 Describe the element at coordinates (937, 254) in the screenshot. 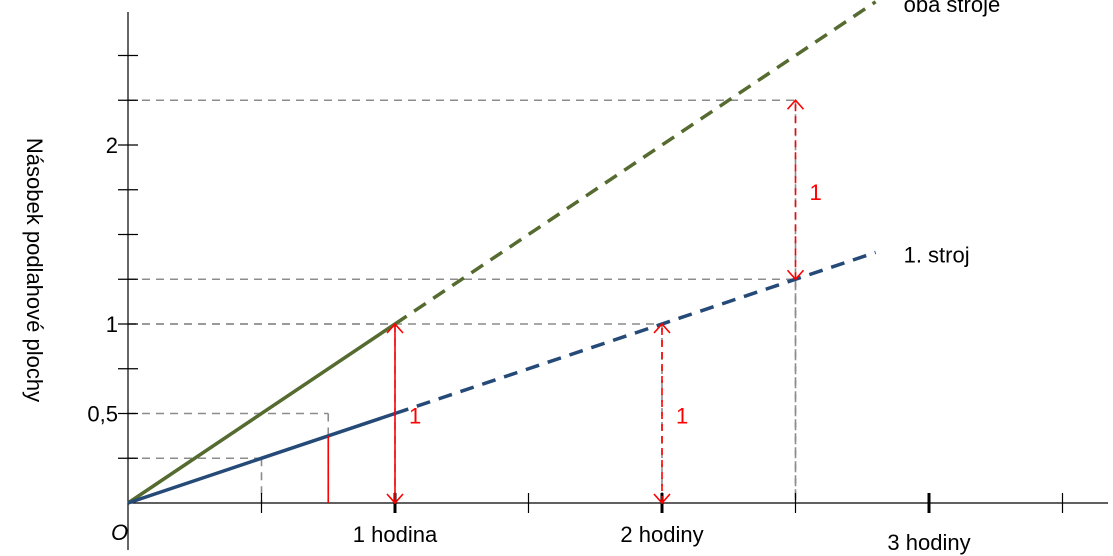

I see `series-label: 1. stroj` at that location.